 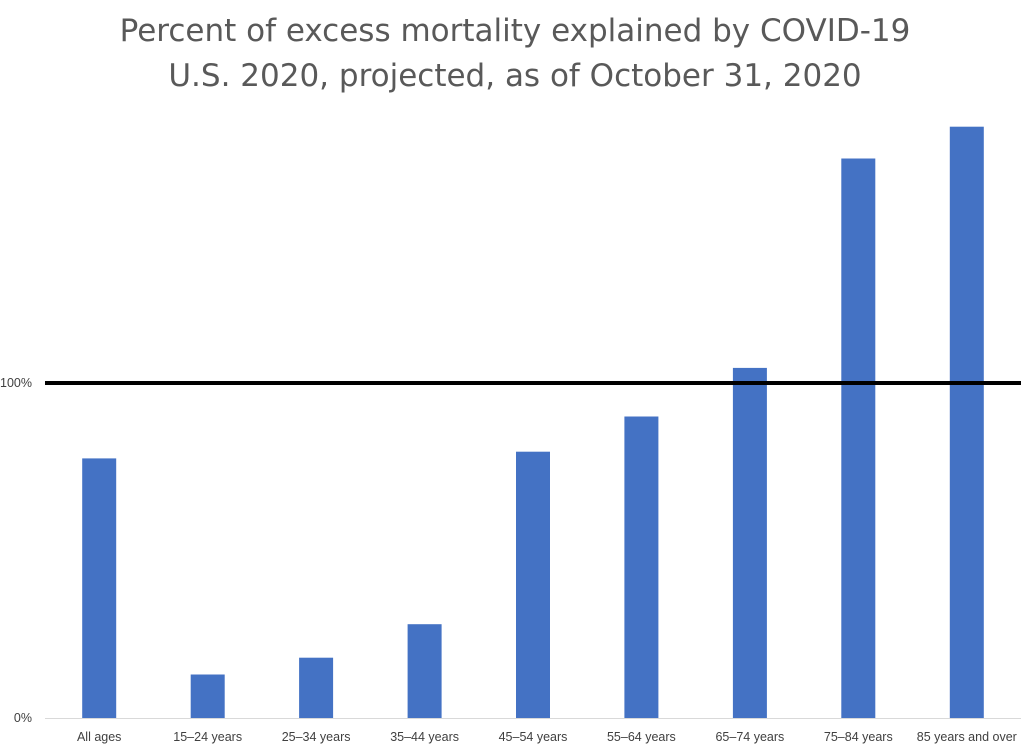 I want to click on x-tick-label-9: 85 years and over, so click(x=967, y=737).